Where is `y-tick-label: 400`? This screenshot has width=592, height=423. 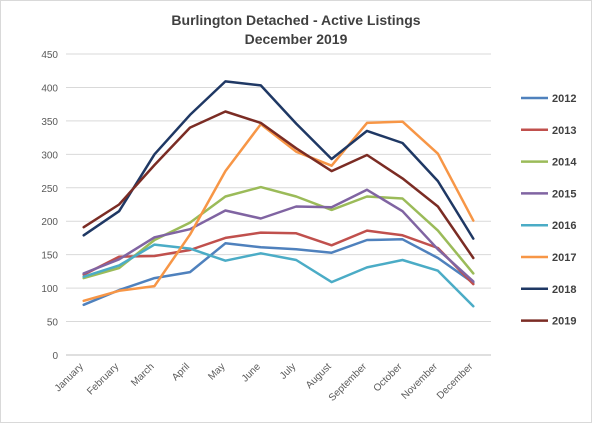 y-tick-label: 400 is located at coordinates (49, 88).